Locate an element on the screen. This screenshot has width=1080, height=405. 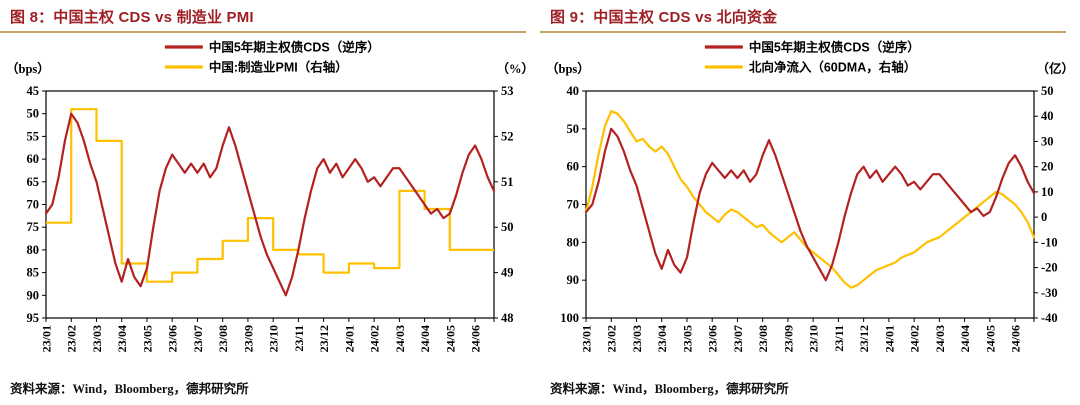
right-axis-tick-label: 48 is located at coordinates (507, 318).